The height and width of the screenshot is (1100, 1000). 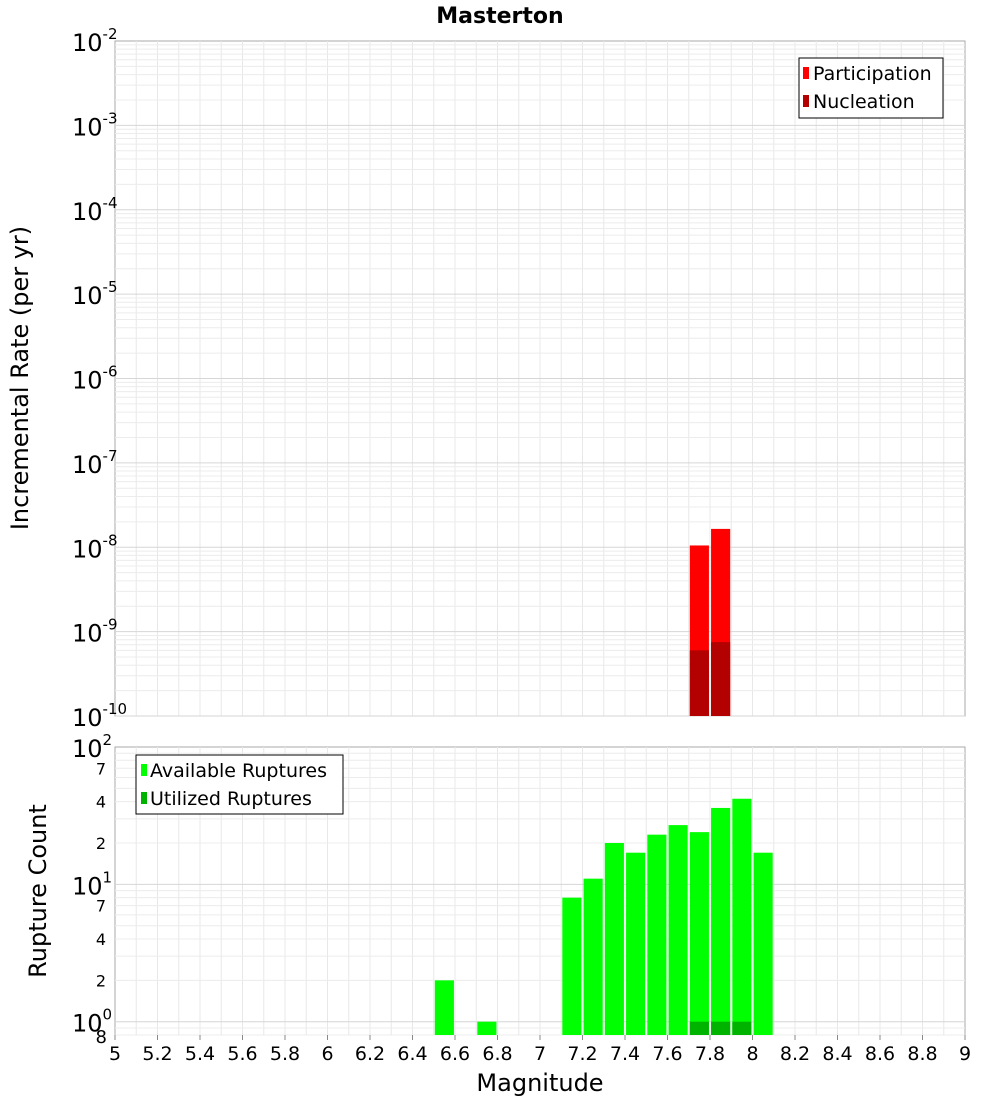 What do you see at coordinates (455, 1054) in the screenshot?
I see `x-tick-label: 6.6` at bounding box center [455, 1054].